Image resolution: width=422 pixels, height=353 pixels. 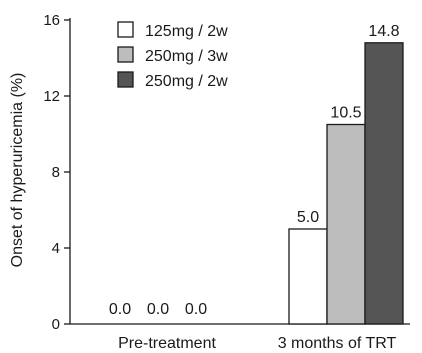 I want to click on y-tick-label: 8, so click(x=56, y=172).